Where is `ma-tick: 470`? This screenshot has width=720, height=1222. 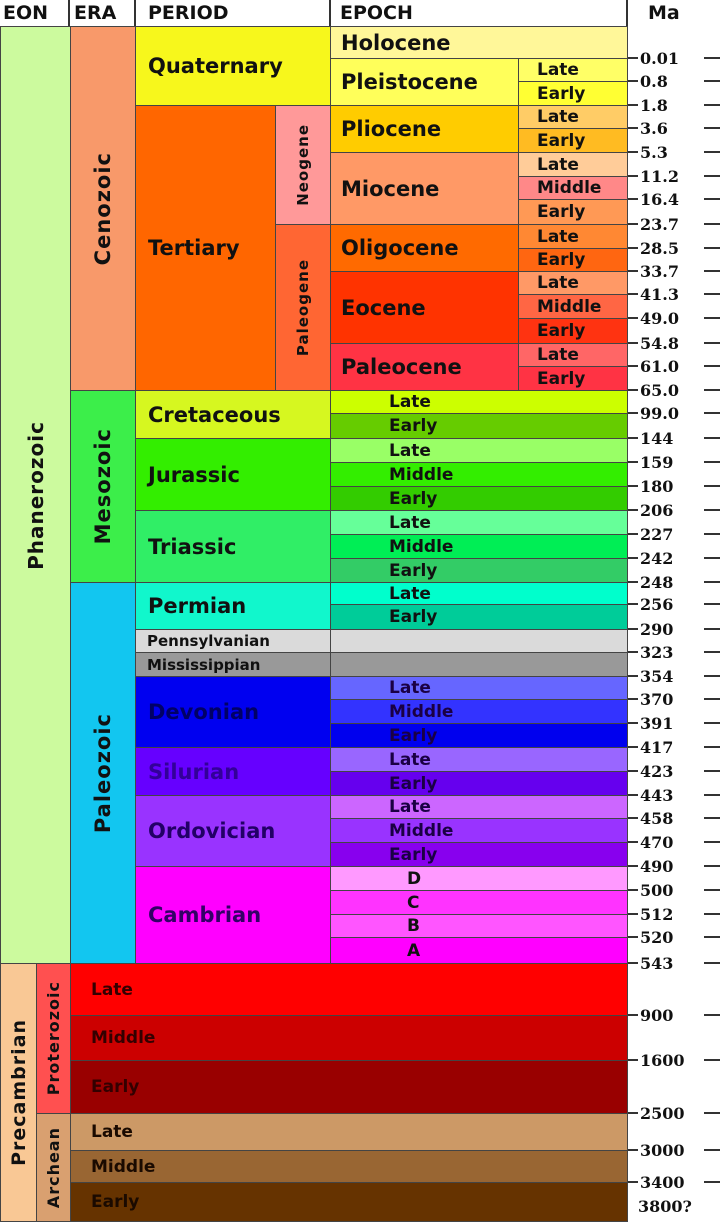
ma-tick: 470 is located at coordinates (674, 842).